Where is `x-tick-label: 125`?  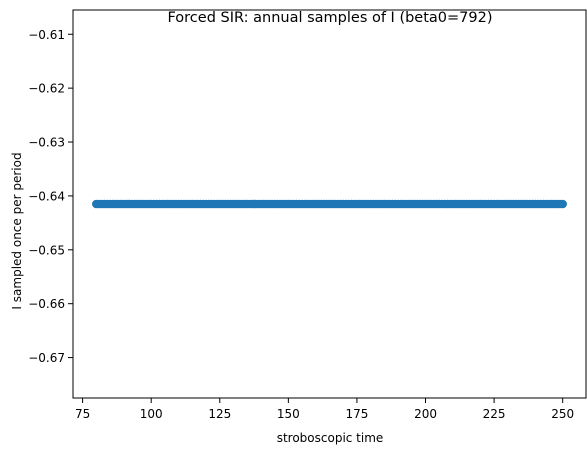
x-tick-label: 125 is located at coordinates (219, 414).